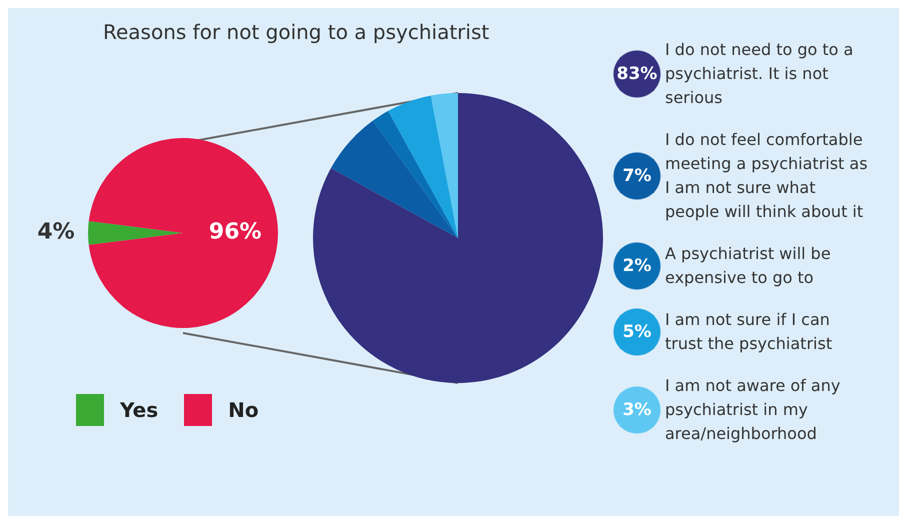 The image size is (907, 524). Describe the element at coordinates (637, 176) in the screenshot. I see `data-label: 7%` at that location.